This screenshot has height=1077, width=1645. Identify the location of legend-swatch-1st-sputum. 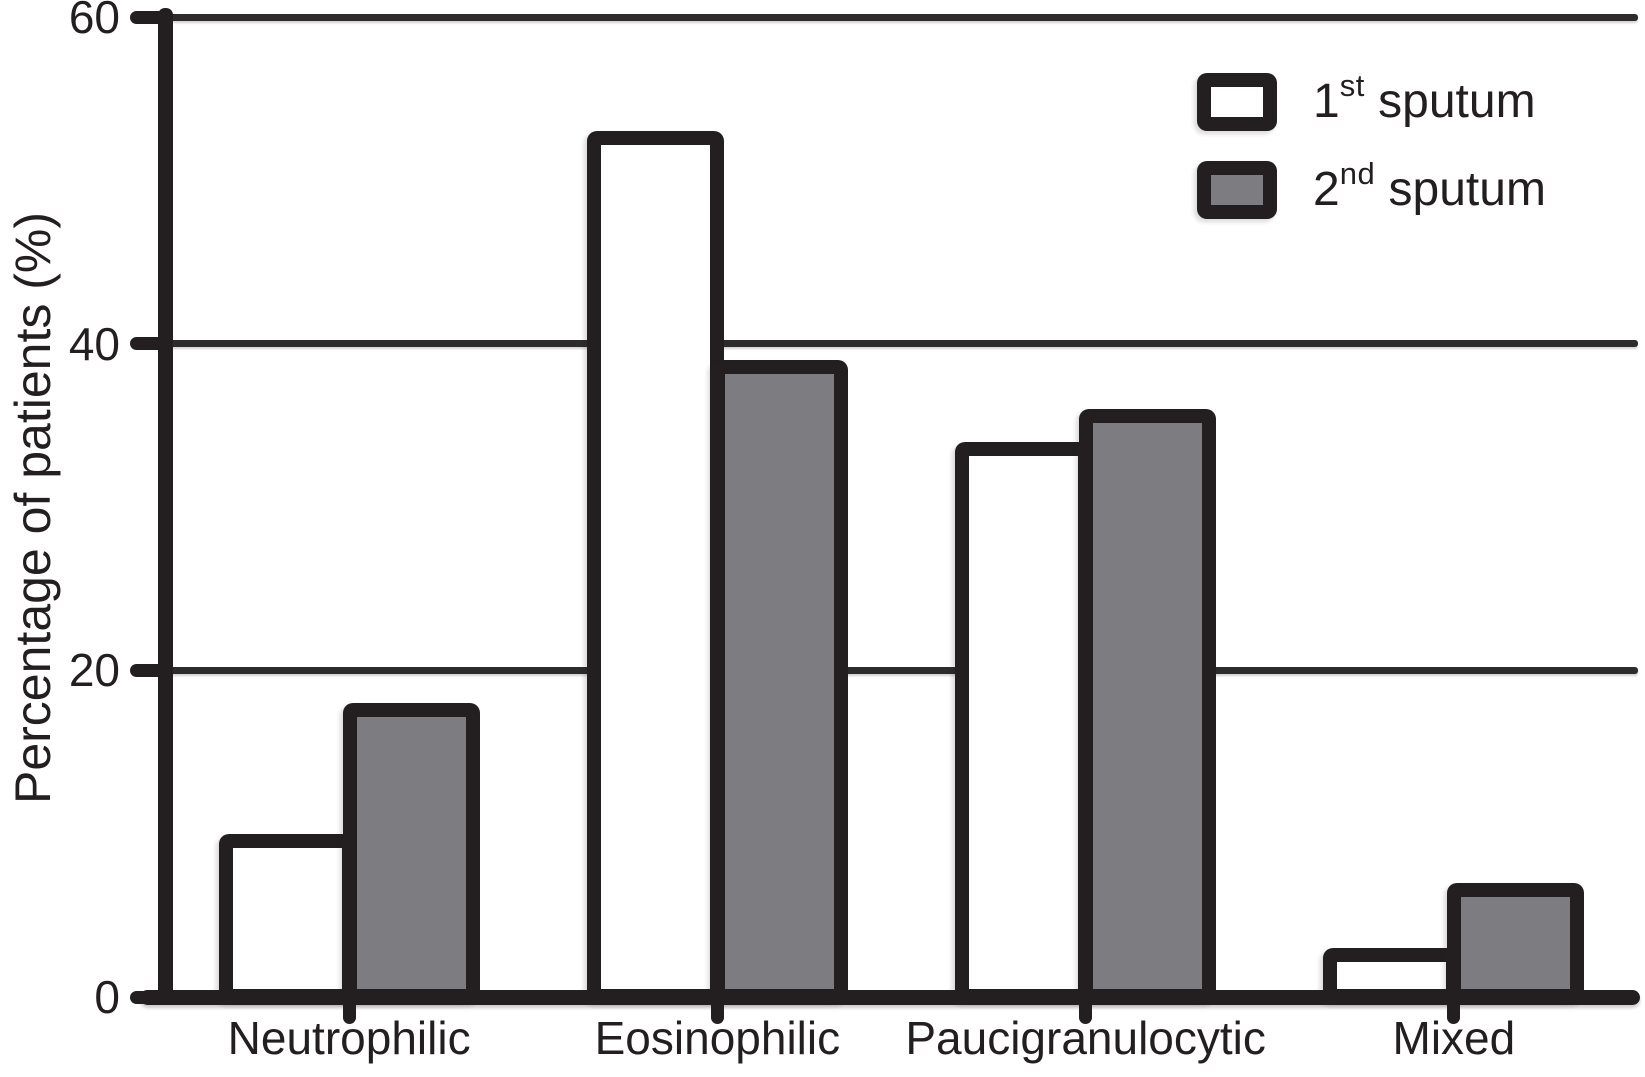
(1237, 102).